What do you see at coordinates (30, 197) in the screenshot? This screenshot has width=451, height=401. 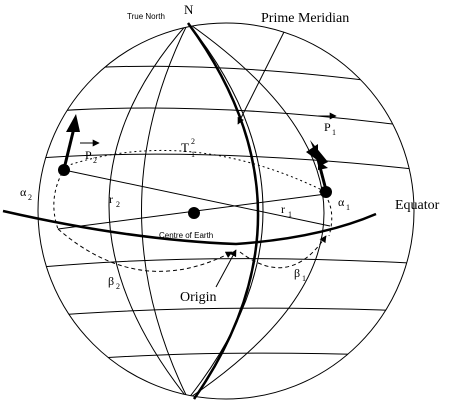 I see `alpha2-subscript: 2` at bounding box center [30, 197].